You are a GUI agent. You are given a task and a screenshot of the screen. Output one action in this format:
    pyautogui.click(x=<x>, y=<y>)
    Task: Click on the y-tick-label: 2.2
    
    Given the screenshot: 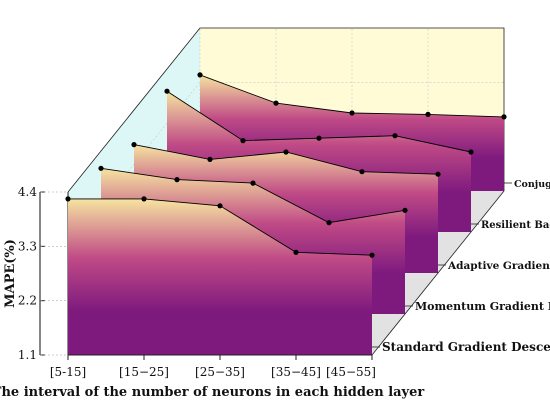 What is the action you would take?
    pyautogui.click(x=27, y=301)
    